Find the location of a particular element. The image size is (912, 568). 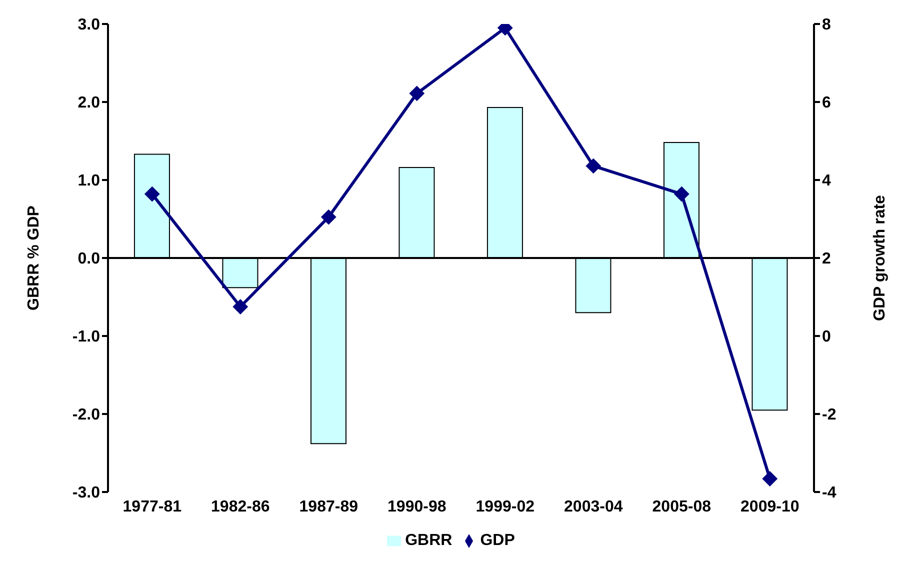

y2-tick-label: 6 is located at coordinates (826, 103).